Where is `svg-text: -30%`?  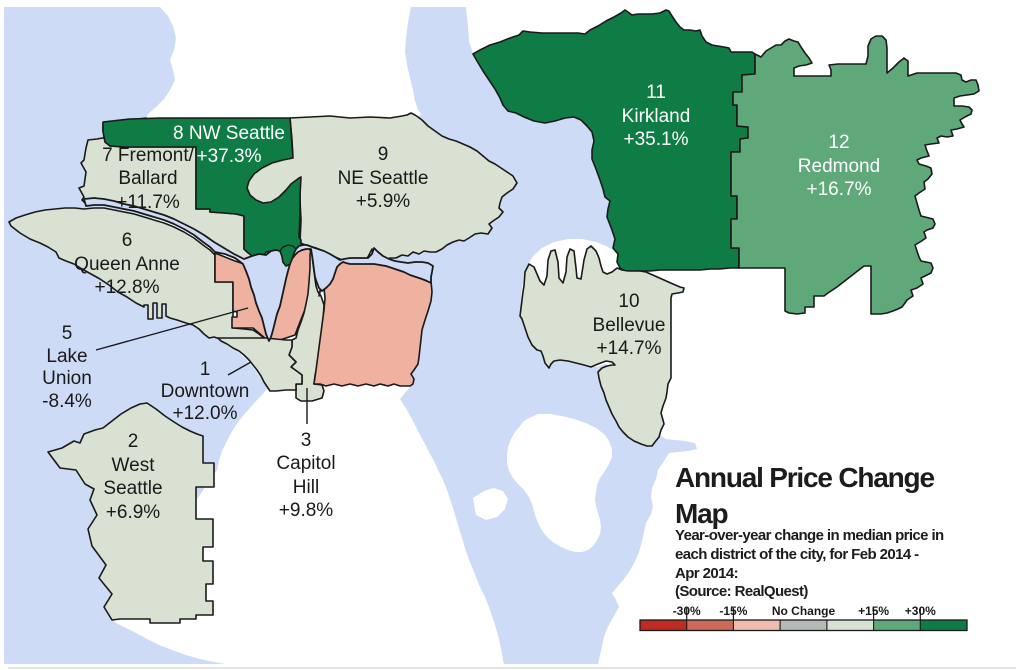 svg-text: -30% is located at coordinates (687, 611).